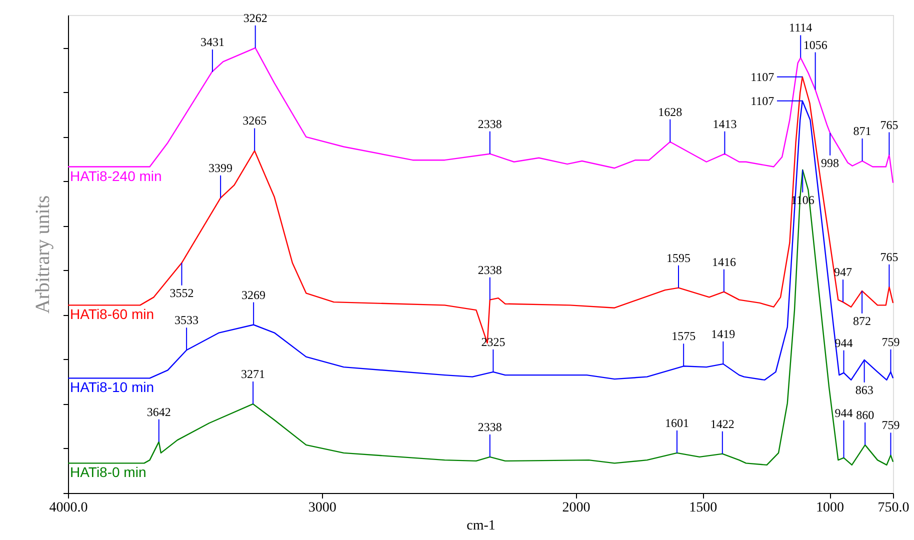 The height and width of the screenshot is (540, 914). Describe the element at coordinates (186, 320) in the screenshot. I see `annotation: 3533` at that location.